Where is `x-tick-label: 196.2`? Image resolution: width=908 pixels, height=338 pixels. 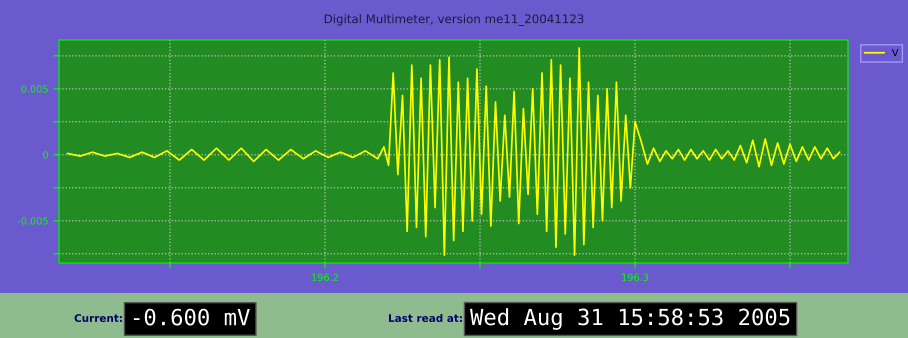
x-tick-label: 196.2 is located at coordinates (325, 277).